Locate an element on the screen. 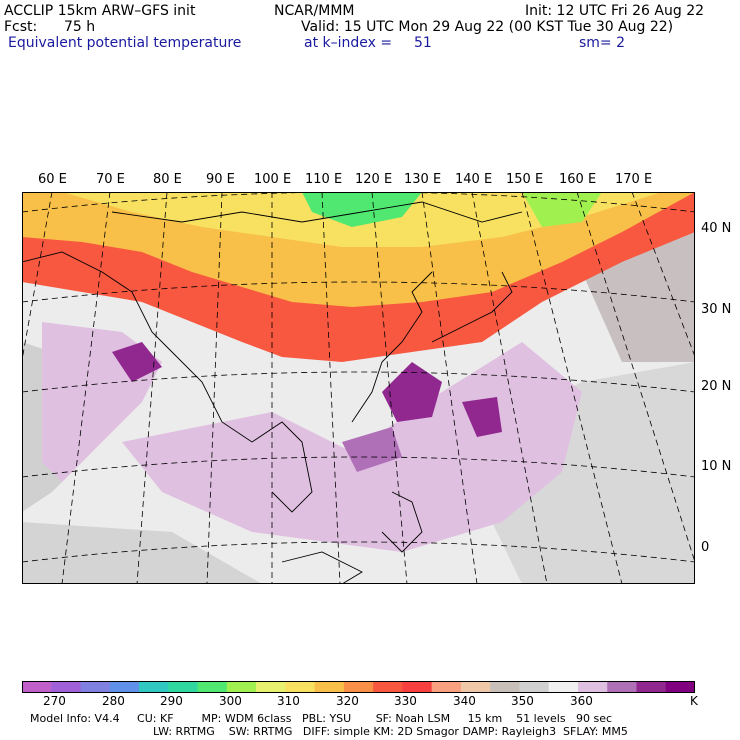 Image resolution: width=740 pixels, height=740 pixels. lon-label: 70 E is located at coordinates (110, 179).